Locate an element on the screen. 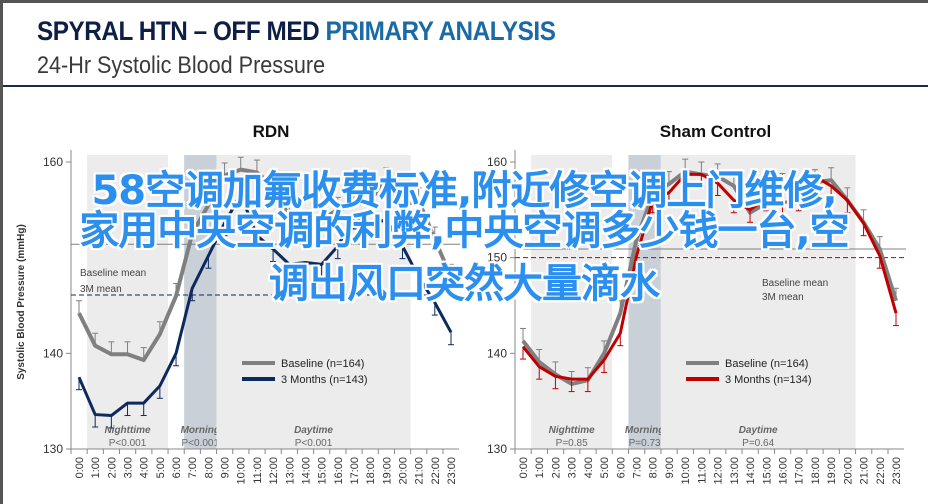 The width and height of the screenshot is (928, 504). page-title: SPYRAL HTN – OFF MED PRIMARY ANALYSIS is located at coordinates (296, 31).